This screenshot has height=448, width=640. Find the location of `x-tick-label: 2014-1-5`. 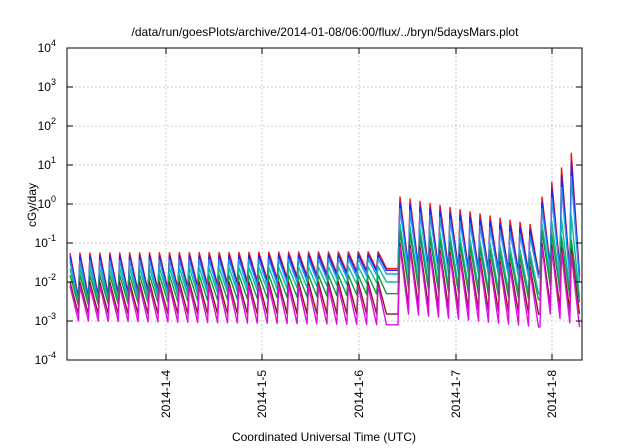

x-tick-label: 2014-1-5 is located at coordinates (262, 394).